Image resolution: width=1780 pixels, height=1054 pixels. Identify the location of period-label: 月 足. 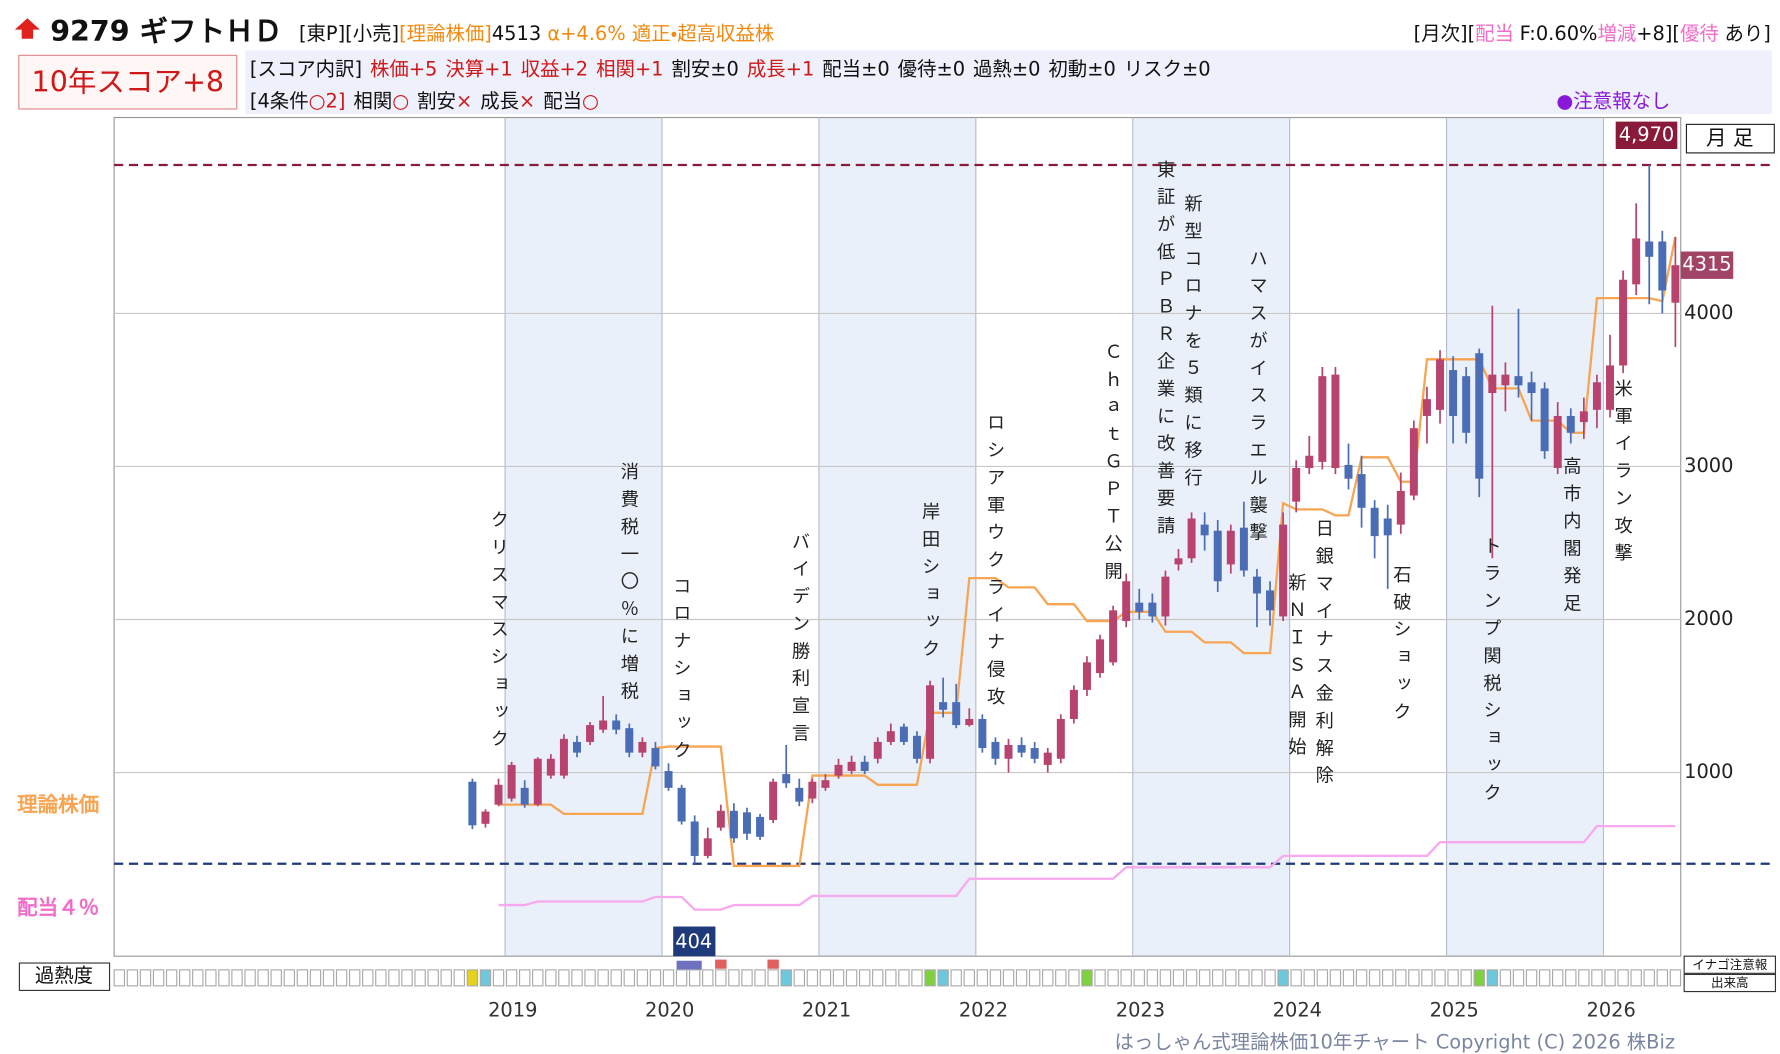
(1730, 138).